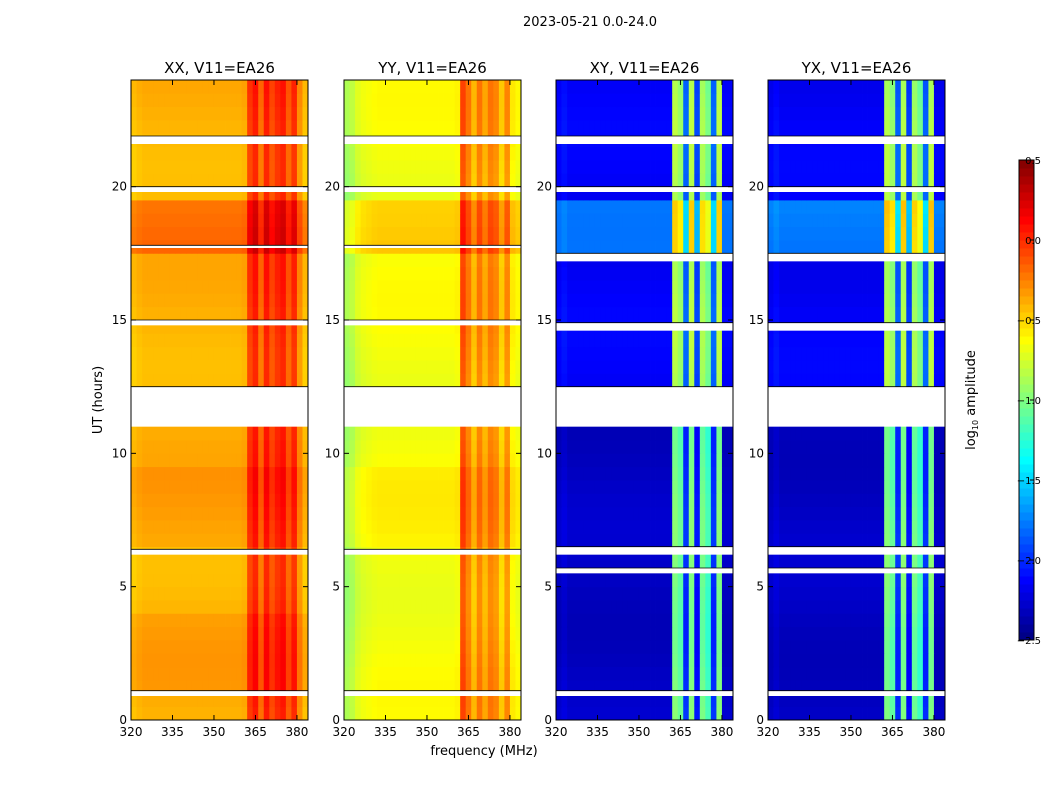  What do you see at coordinates (219, 406) in the screenshot?
I see `flagged-region` at bounding box center [219, 406].